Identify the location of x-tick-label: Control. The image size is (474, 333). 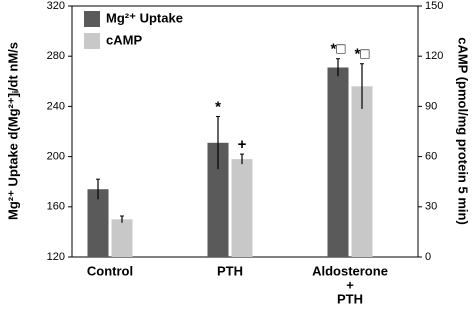
(110, 270).